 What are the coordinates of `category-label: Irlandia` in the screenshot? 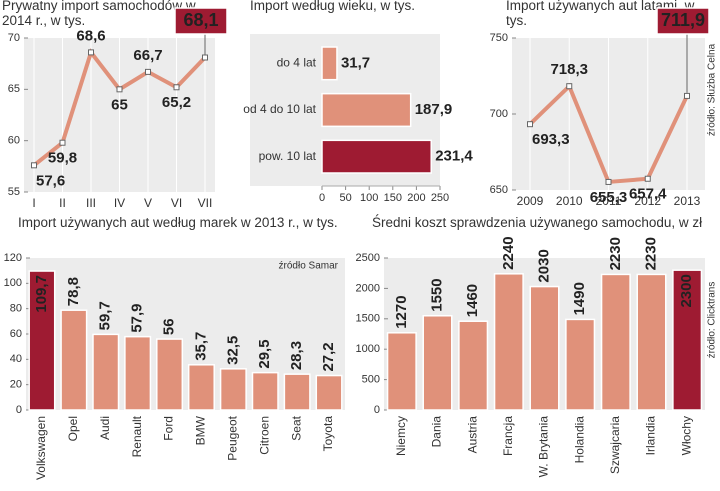 It's located at (651, 436).